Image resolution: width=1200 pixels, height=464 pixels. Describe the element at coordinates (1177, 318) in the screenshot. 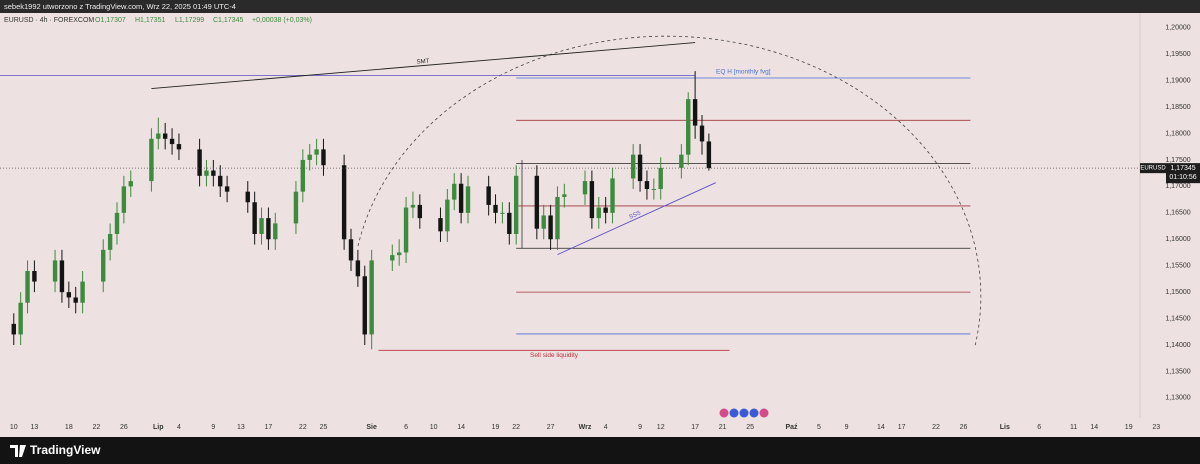

I see `y-tick-label: 1,14500` at that location.